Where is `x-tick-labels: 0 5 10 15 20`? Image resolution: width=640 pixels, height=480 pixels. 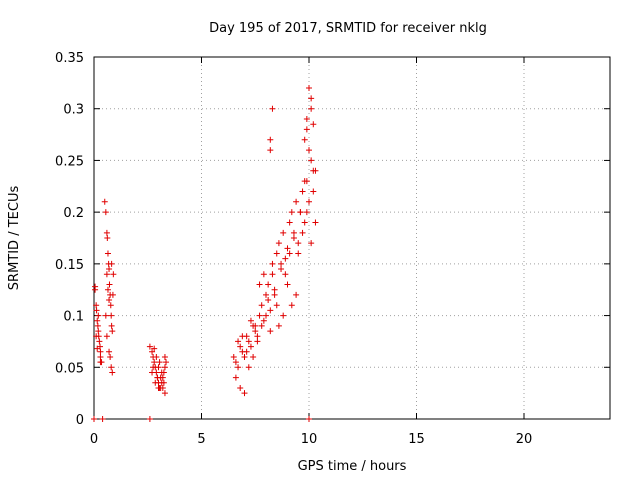 x-tick-labels: 0 5 10 15 20 is located at coordinates (311, 439).